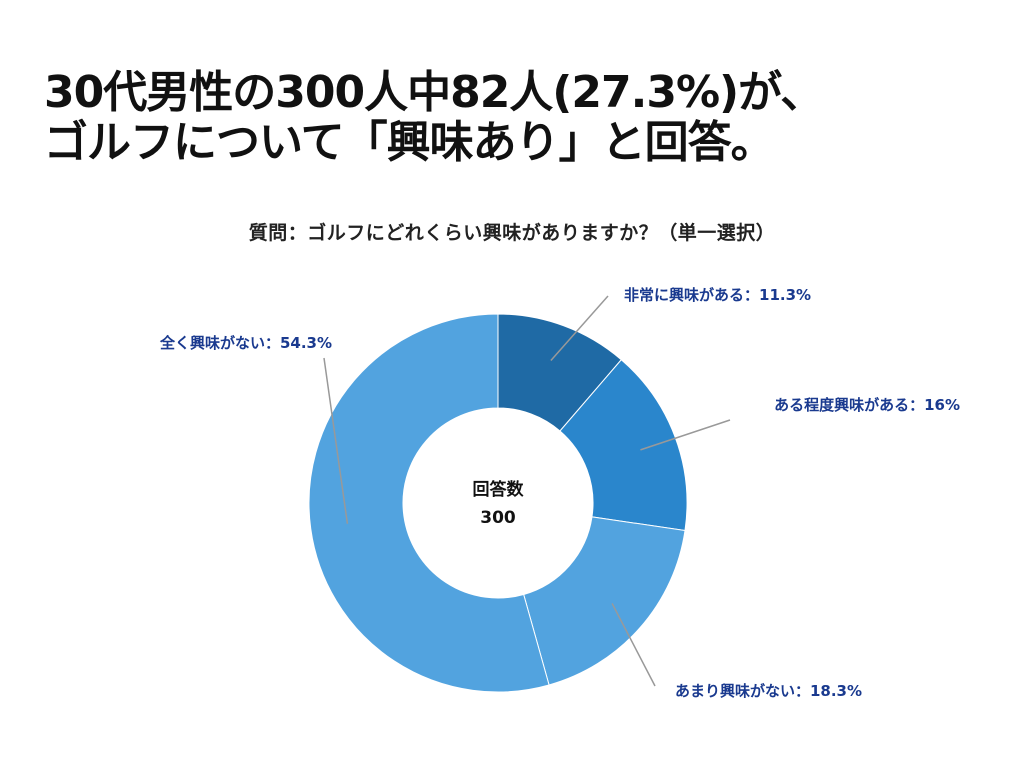 The height and width of the screenshot is (768, 1024). Describe the element at coordinates (499, 489) in the screenshot. I see `center-label: 回答数` at that location.